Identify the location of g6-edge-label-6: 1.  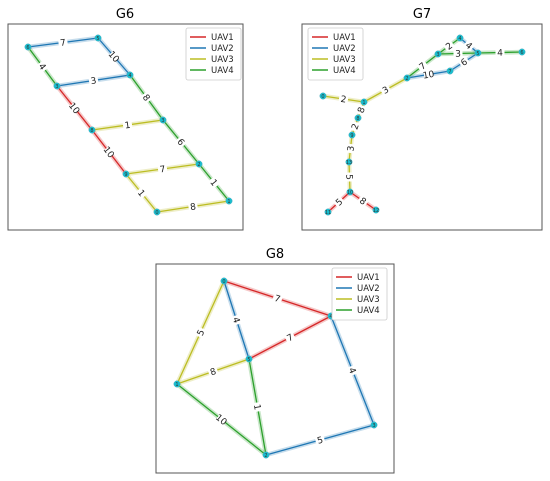
(127, 126).